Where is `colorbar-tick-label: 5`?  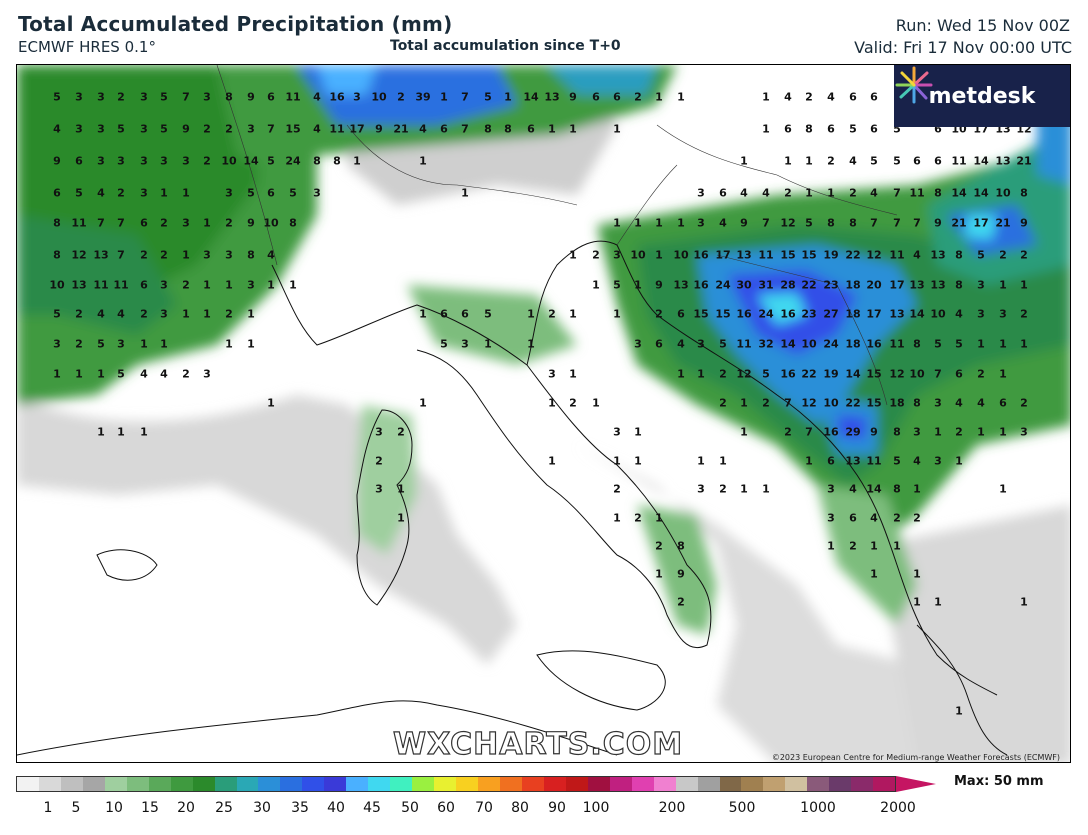
colorbar-tick-label: 5 is located at coordinates (76, 808).